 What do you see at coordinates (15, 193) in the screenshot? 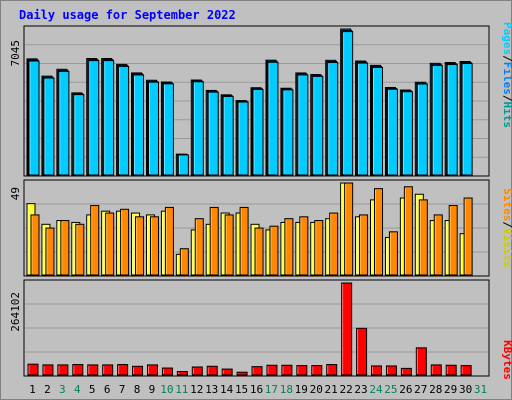
I see `y-max-label: 49` at bounding box center [15, 193].